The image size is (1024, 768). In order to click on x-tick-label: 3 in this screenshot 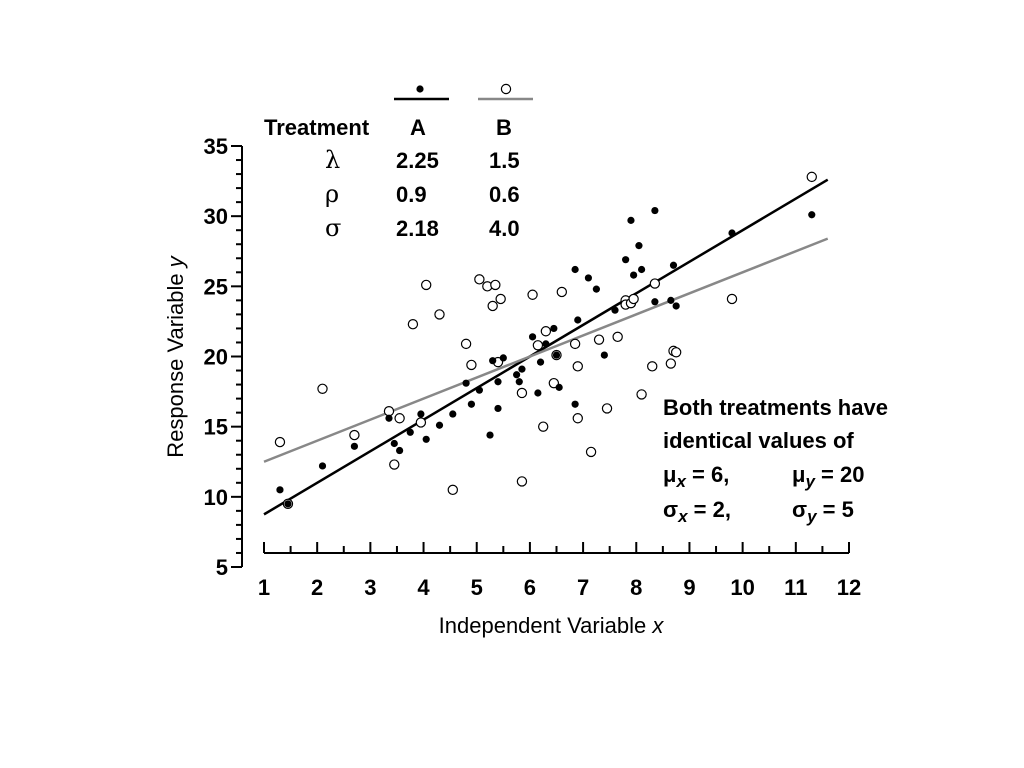, I will do `click(370, 587)`.